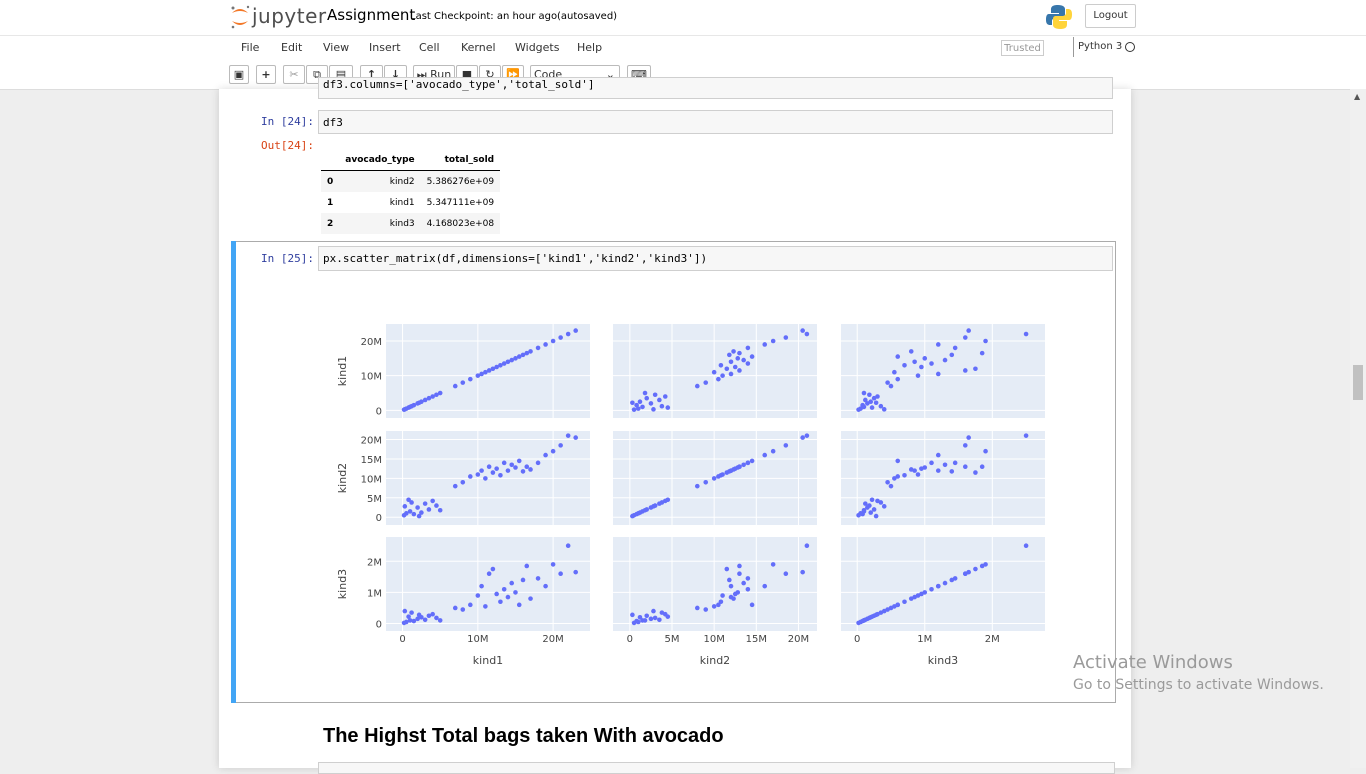 The width and height of the screenshot is (1366, 774). What do you see at coordinates (250, 47) in the screenshot?
I see `menu-item: File` at bounding box center [250, 47].